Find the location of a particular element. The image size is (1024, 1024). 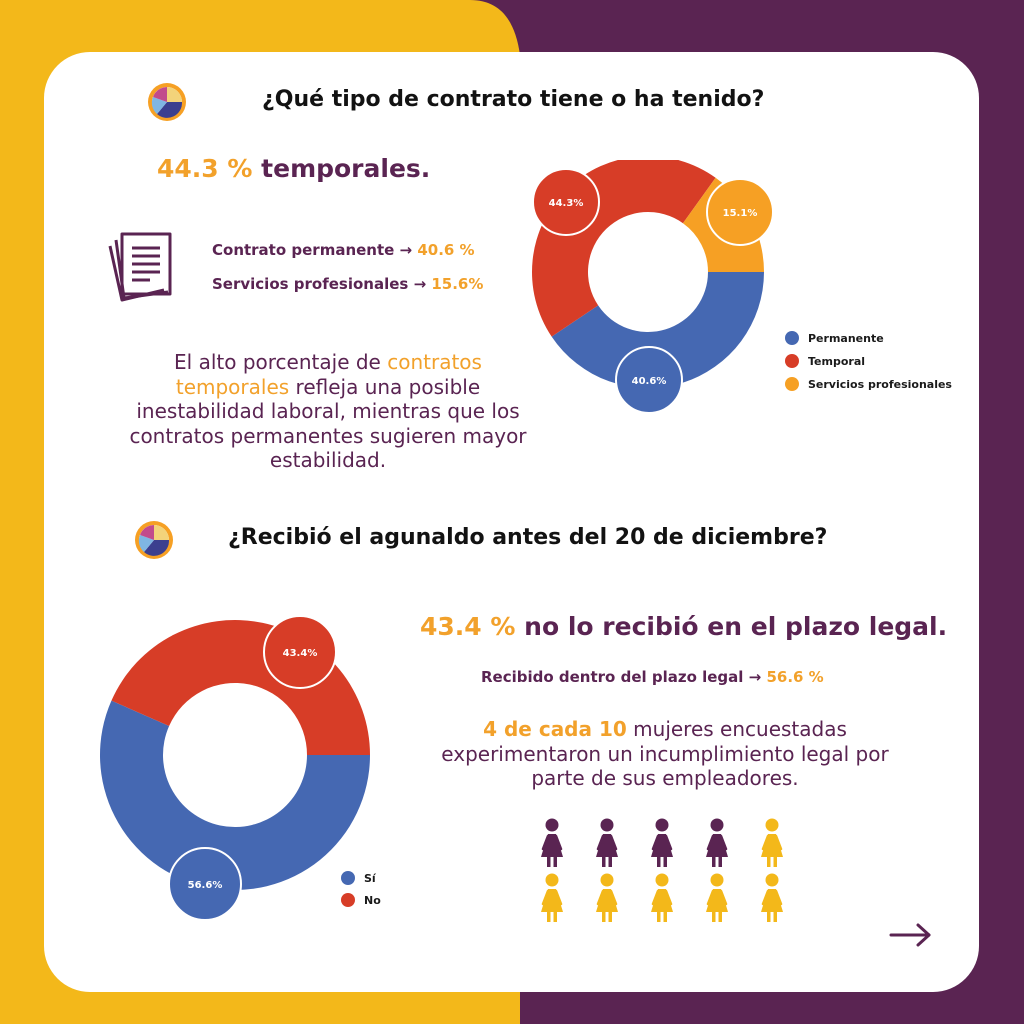

arrow-right-icon is located at coordinates (911, 935).